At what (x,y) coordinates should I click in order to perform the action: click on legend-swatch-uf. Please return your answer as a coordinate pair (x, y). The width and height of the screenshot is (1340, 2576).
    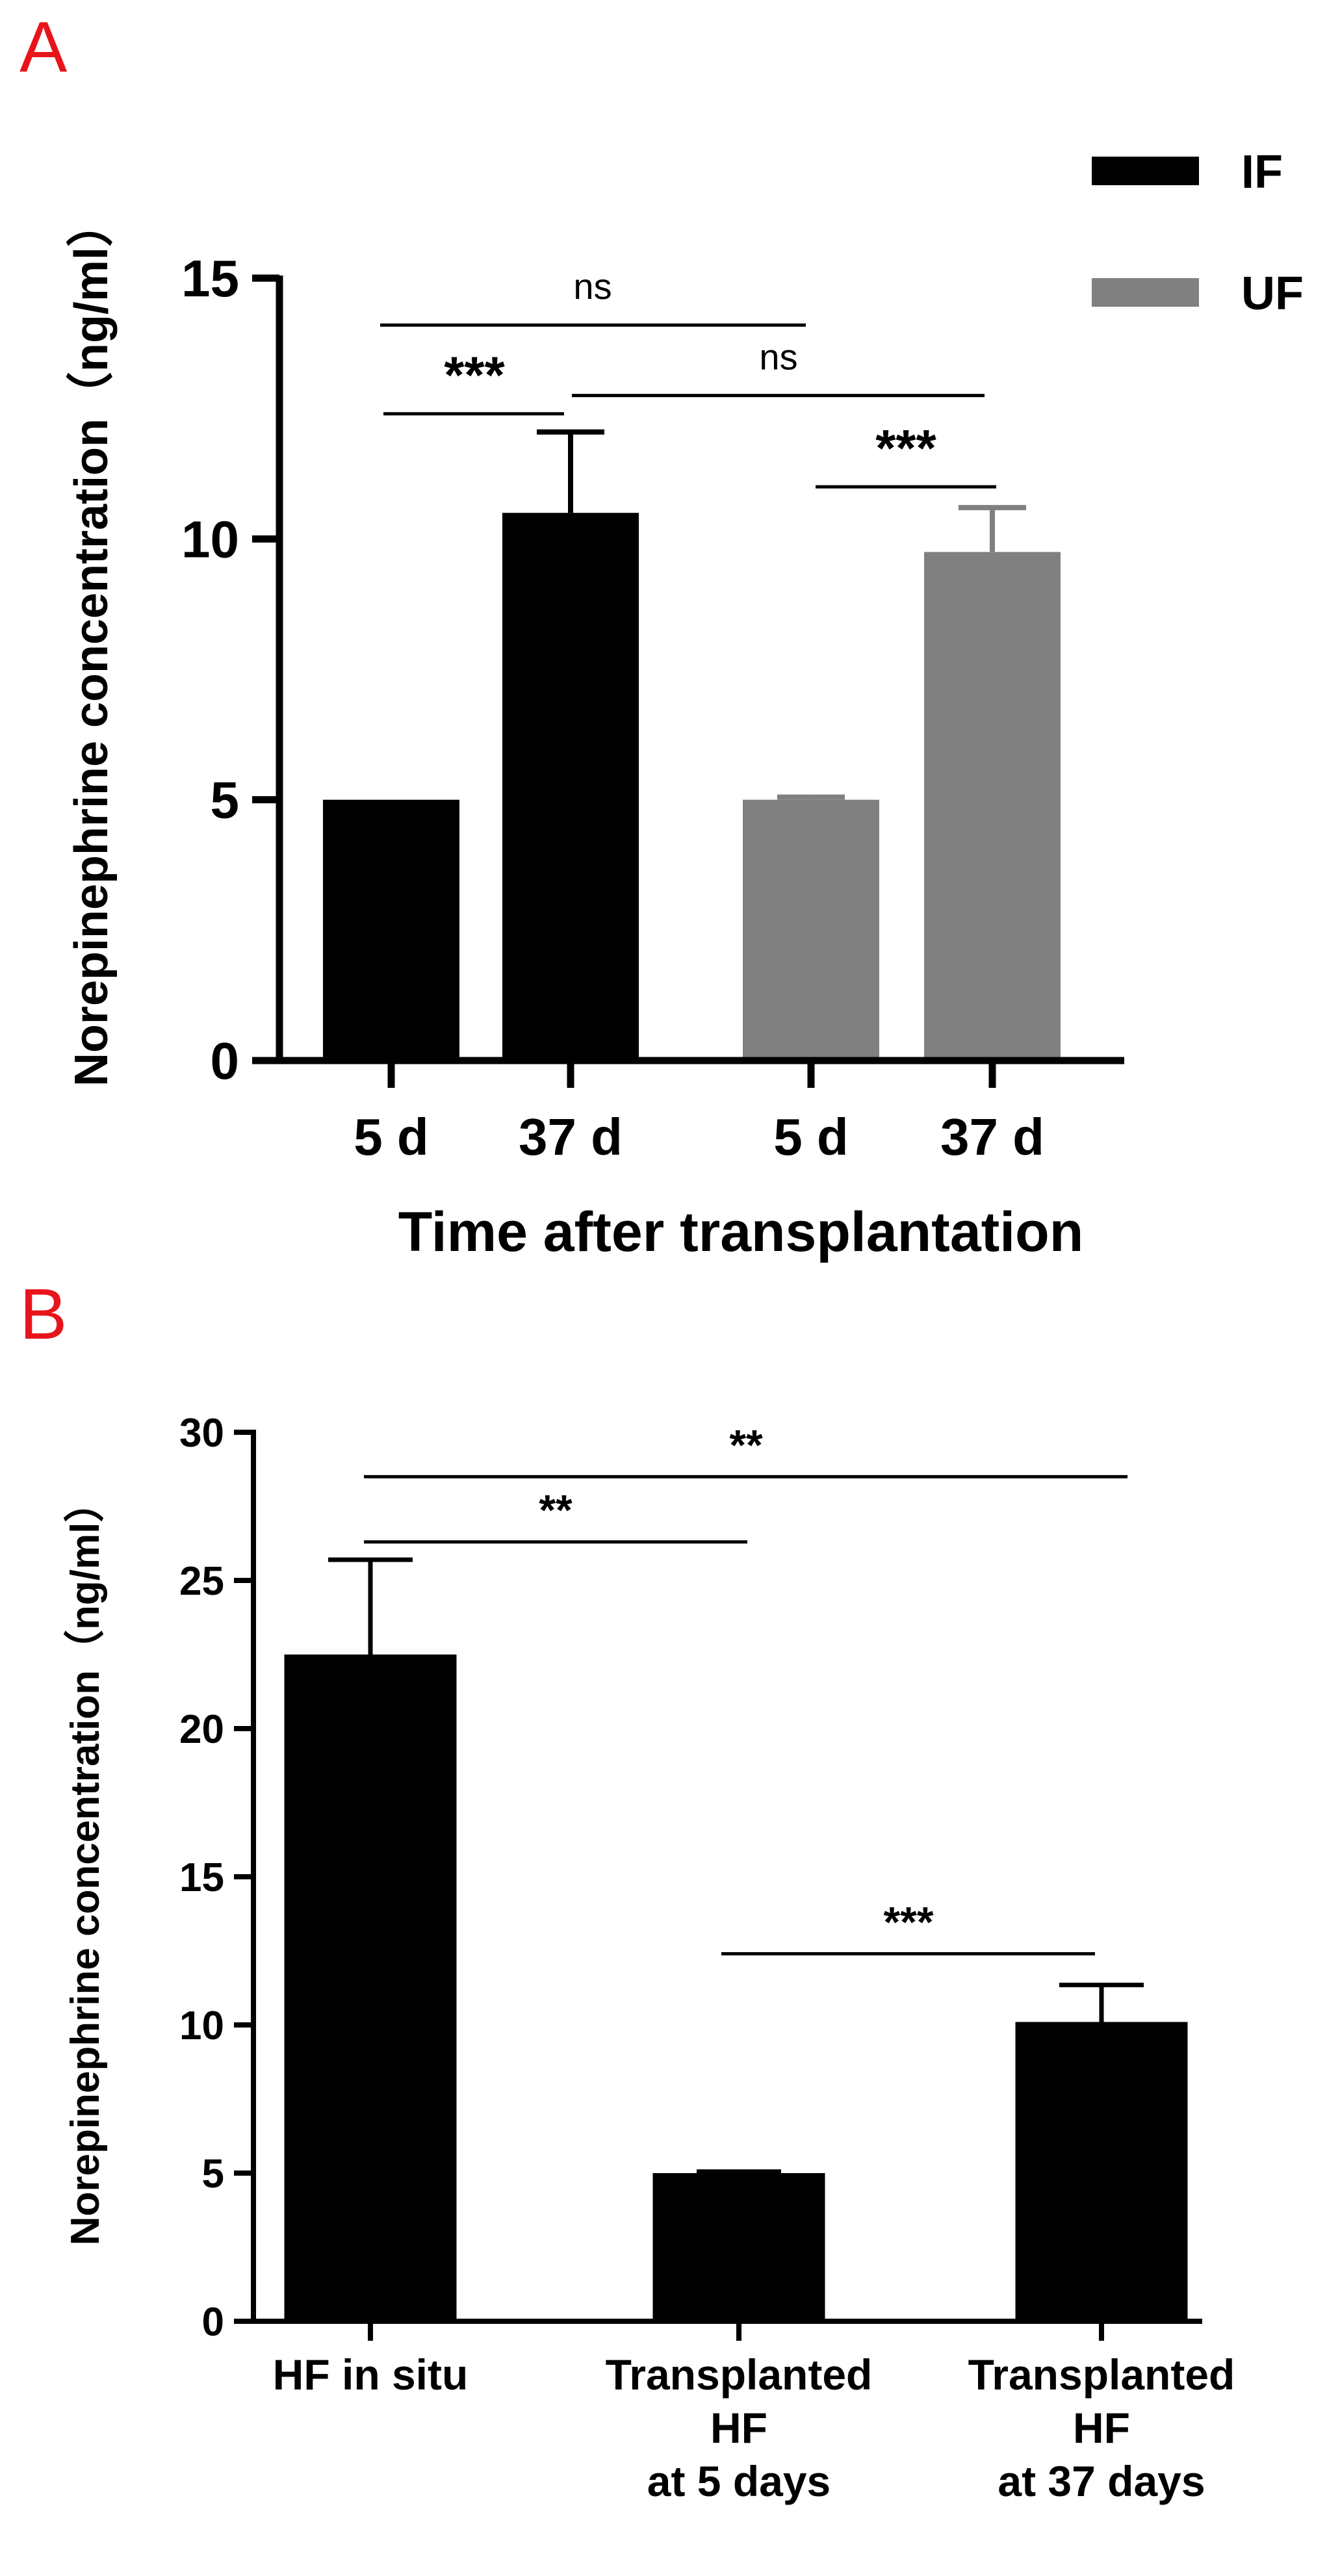
    Looking at the image, I should click on (1145, 293).